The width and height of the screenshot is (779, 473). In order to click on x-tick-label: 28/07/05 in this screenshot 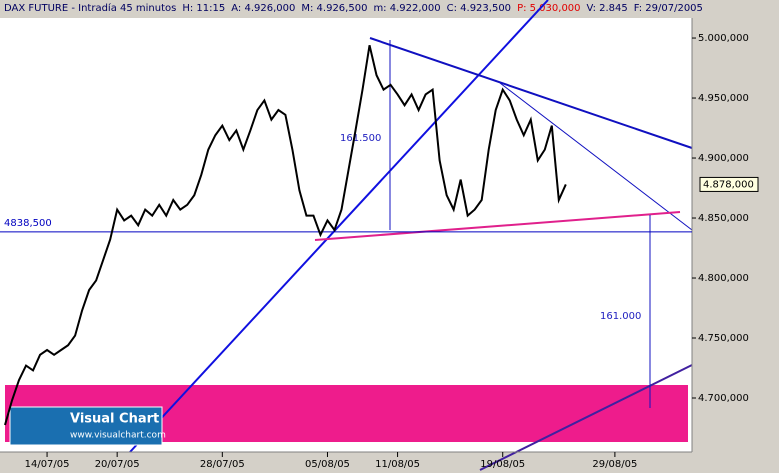, I will do `click(222, 464)`.